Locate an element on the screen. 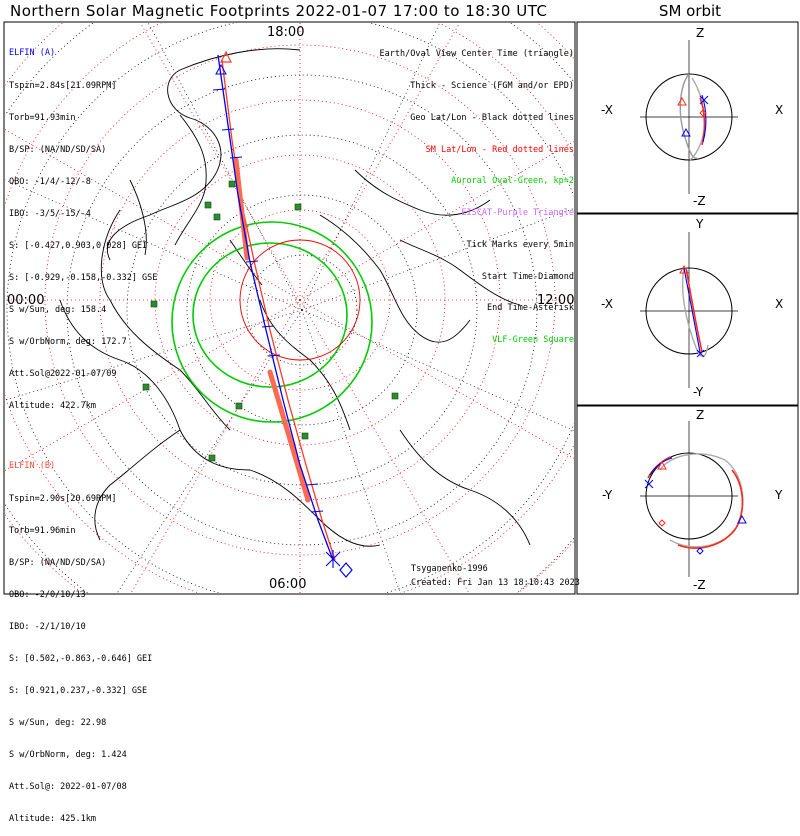  orbit-panel-xy is located at coordinates (689, 310).